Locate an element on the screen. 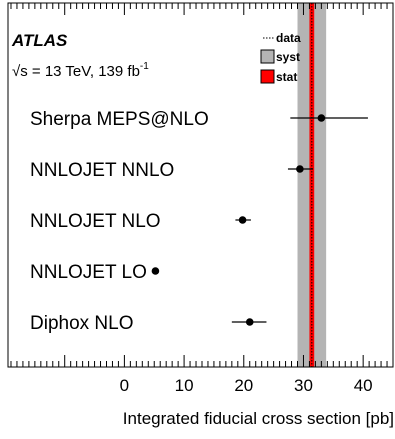 The width and height of the screenshot is (395, 439). x-tick-label: 0 is located at coordinates (124, 385).